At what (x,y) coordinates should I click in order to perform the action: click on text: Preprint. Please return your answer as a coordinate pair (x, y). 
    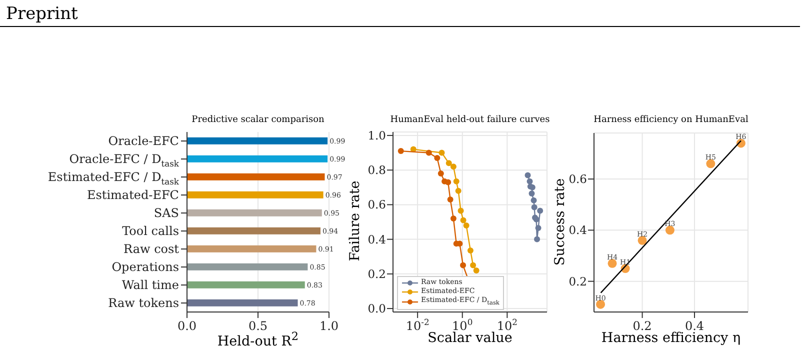
    Looking at the image, I should click on (42, 14).